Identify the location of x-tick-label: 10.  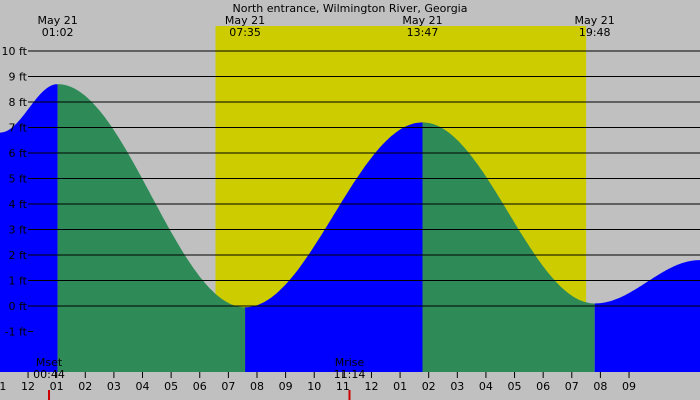
(314, 386).